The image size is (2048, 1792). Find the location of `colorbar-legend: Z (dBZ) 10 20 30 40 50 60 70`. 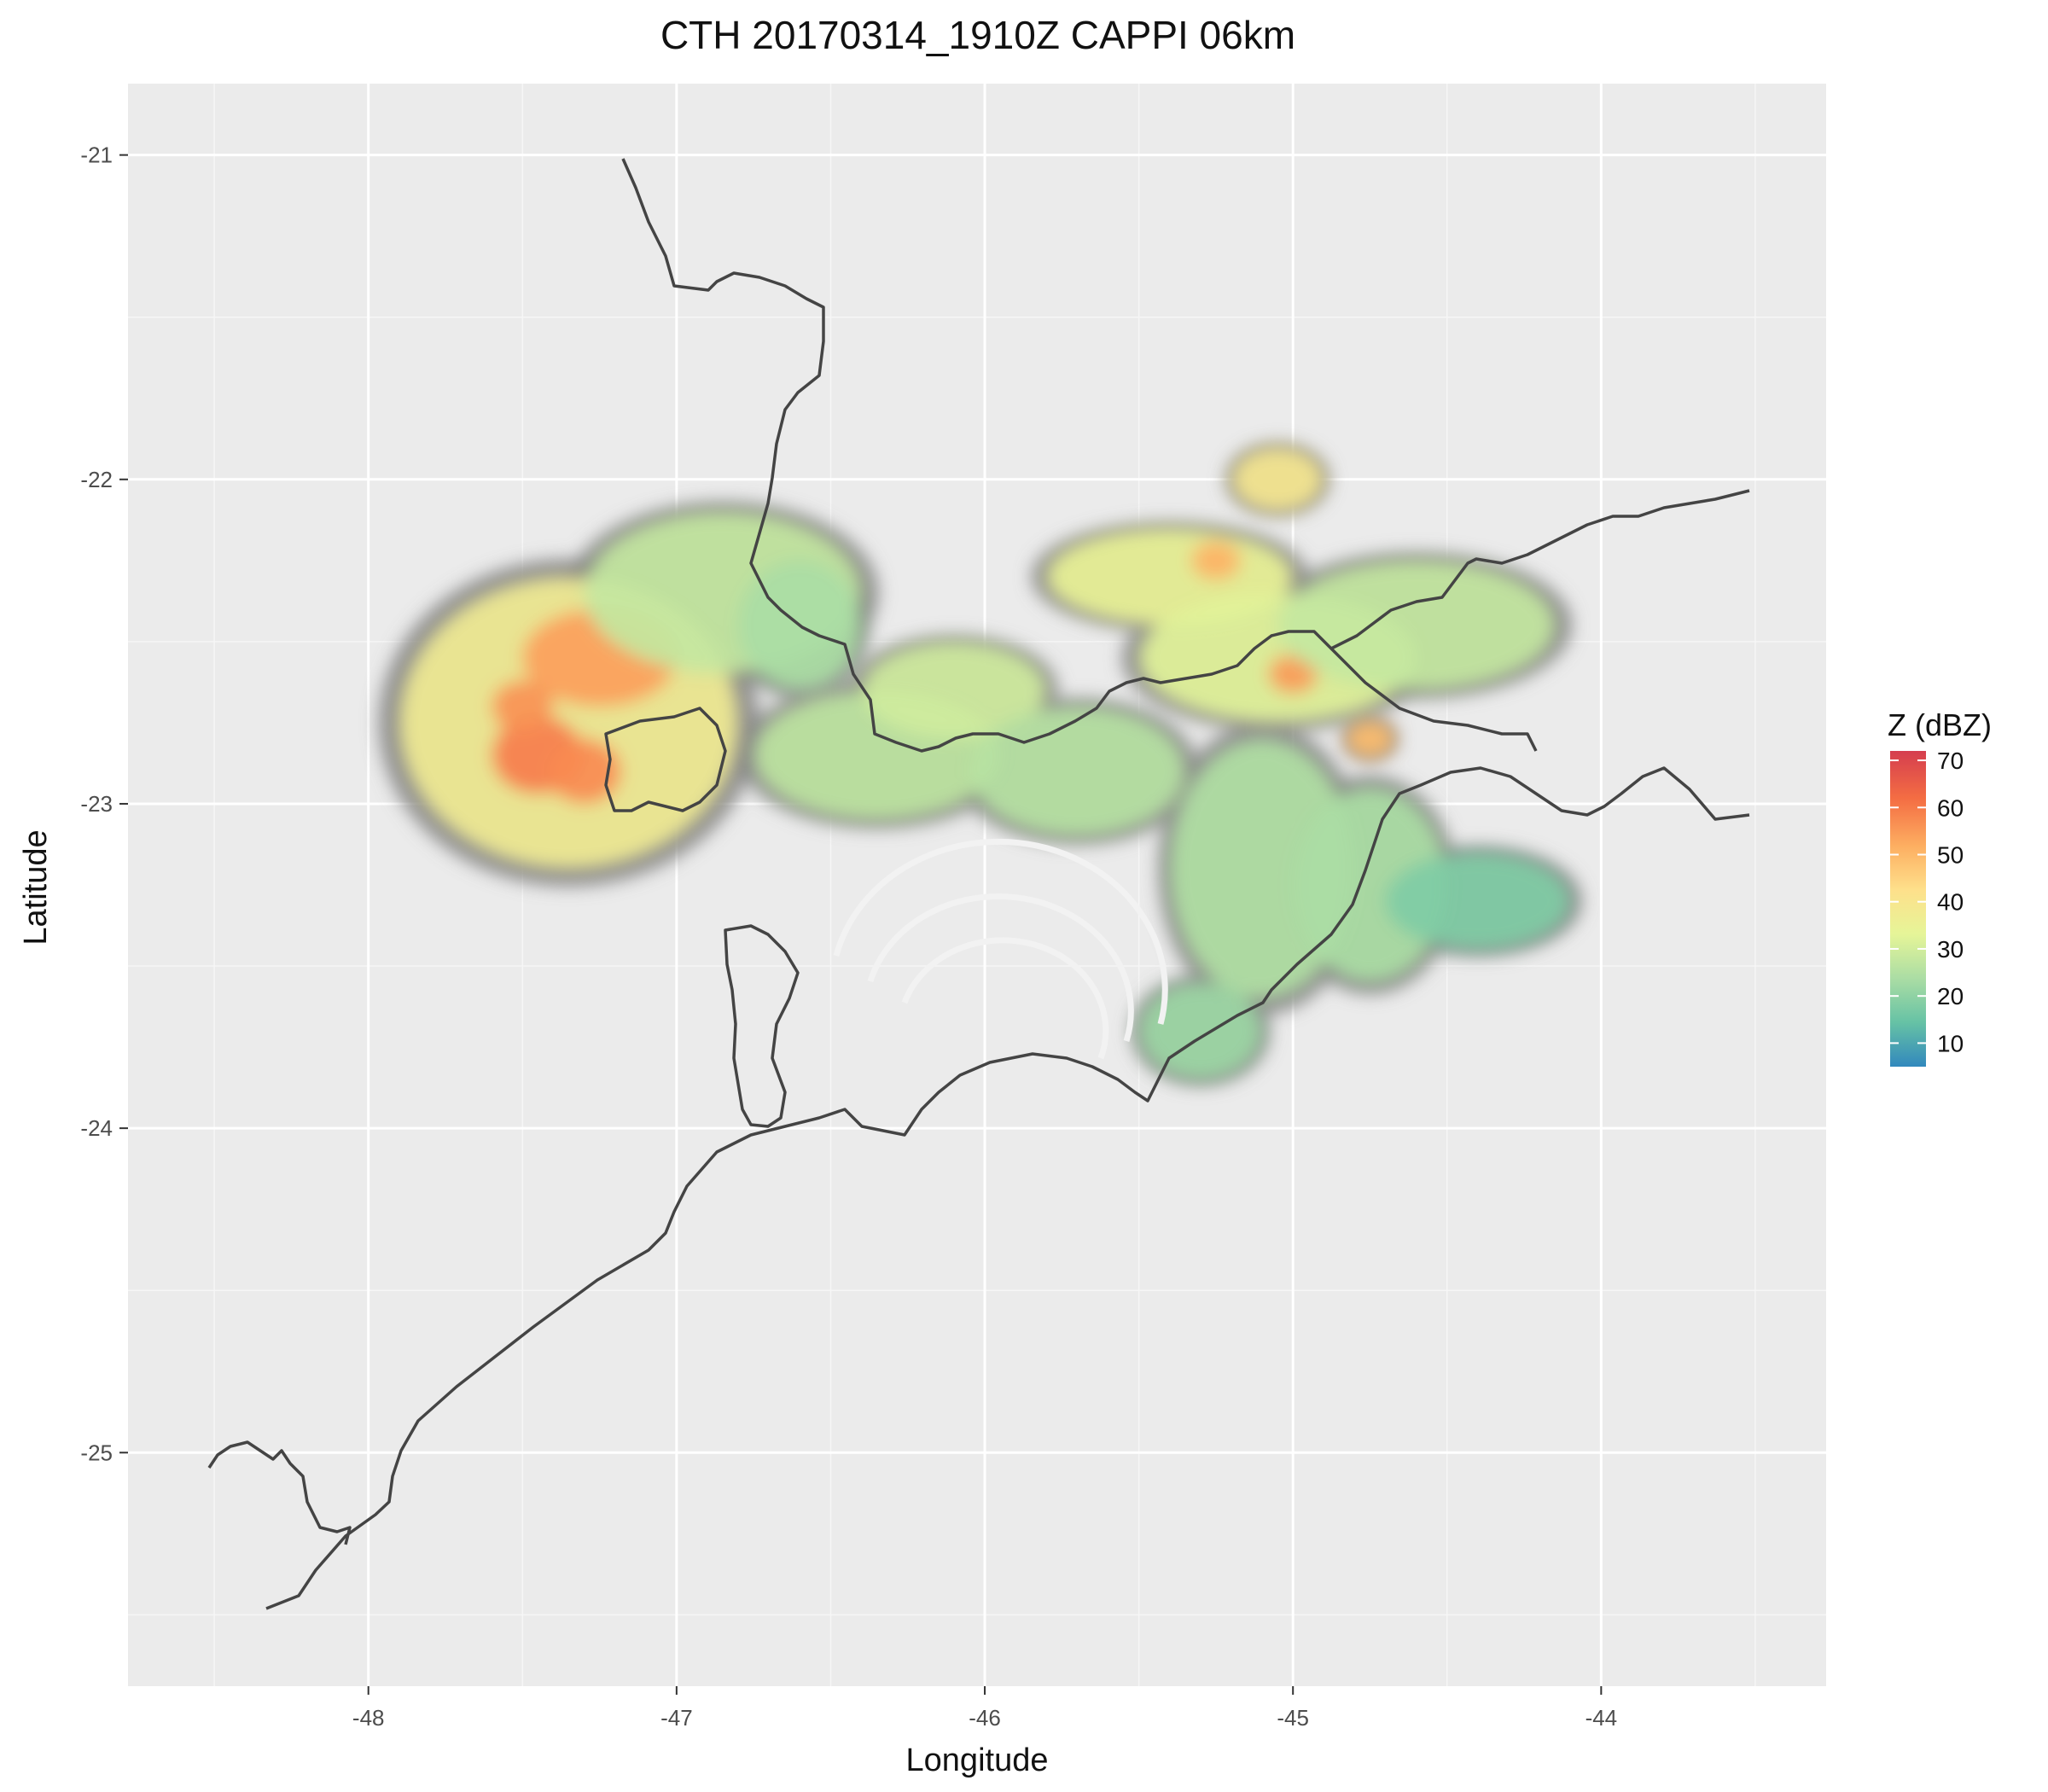

colorbar-legend: Z (dBZ) 10 20 30 40 50 60 70 is located at coordinates (1940, 887).